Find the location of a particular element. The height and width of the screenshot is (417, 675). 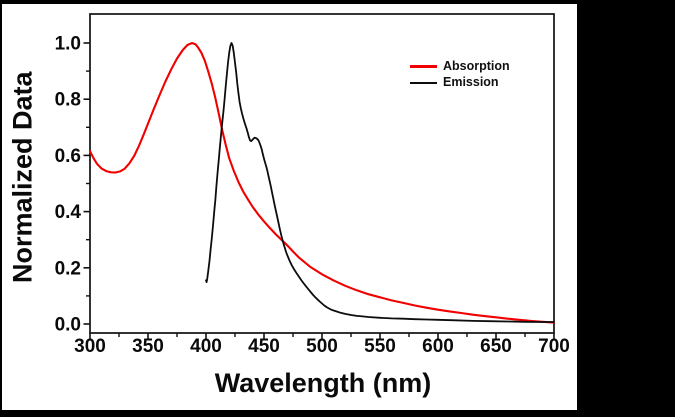

x-tick-label: 700 is located at coordinates (554, 346).